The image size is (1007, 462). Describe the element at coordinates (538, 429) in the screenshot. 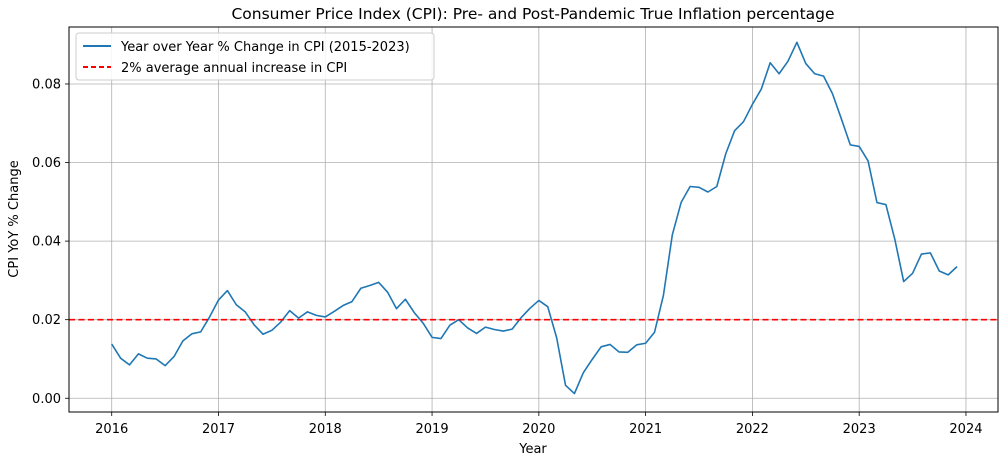

I see `x-tick-label: 2020` at that location.